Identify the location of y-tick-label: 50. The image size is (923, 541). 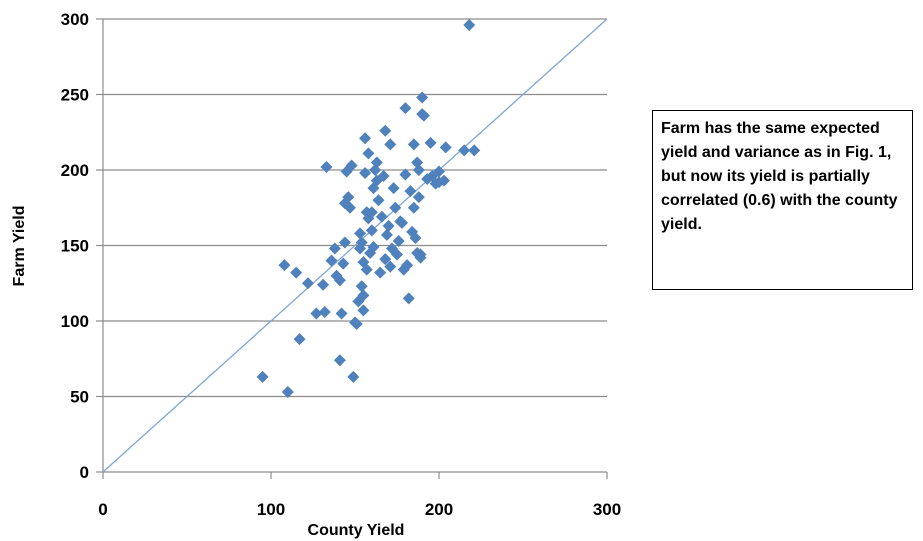
(79, 397).